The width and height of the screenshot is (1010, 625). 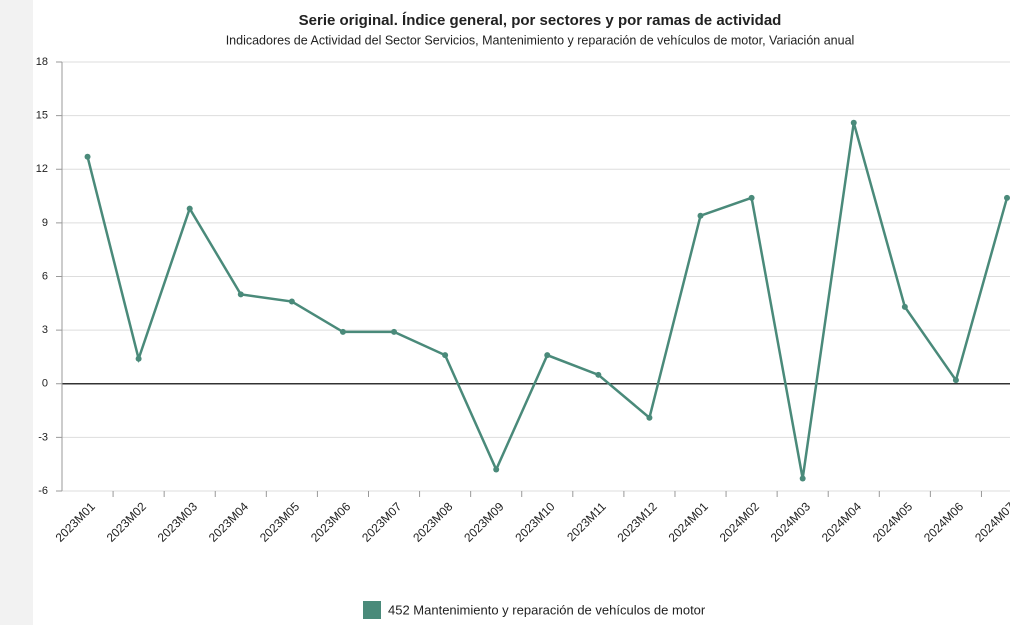 I want to click on y-tick-label: 15, so click(x=42, y=116).